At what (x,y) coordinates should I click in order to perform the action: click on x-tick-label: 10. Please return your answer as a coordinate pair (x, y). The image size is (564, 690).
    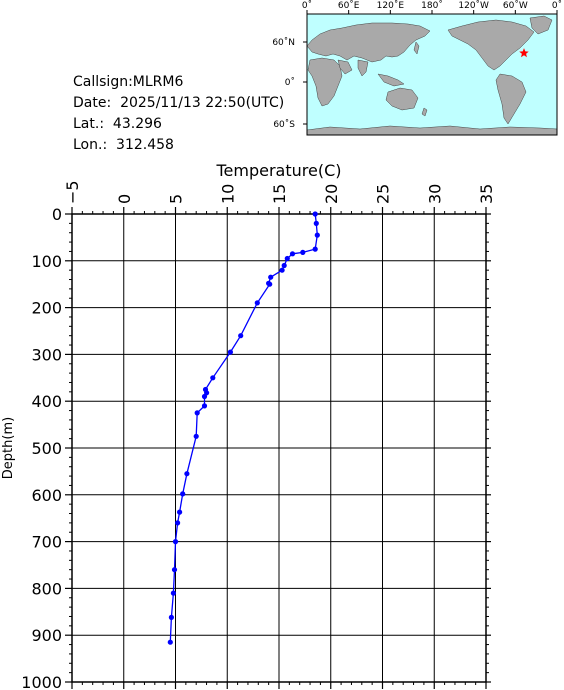
    Looking at the image, I should click on (227, 194).